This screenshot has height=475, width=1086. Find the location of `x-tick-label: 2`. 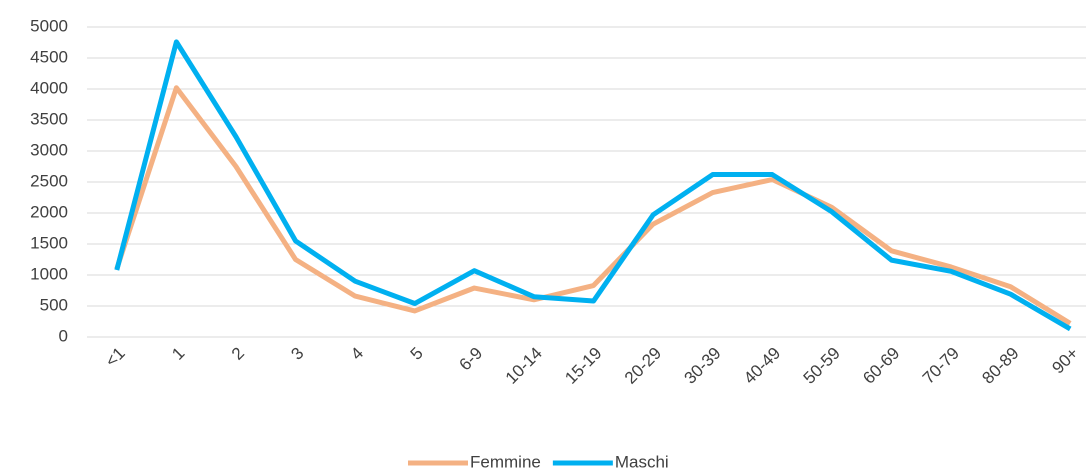

x-tick-label: 2 is located at coordinates (238, 354).